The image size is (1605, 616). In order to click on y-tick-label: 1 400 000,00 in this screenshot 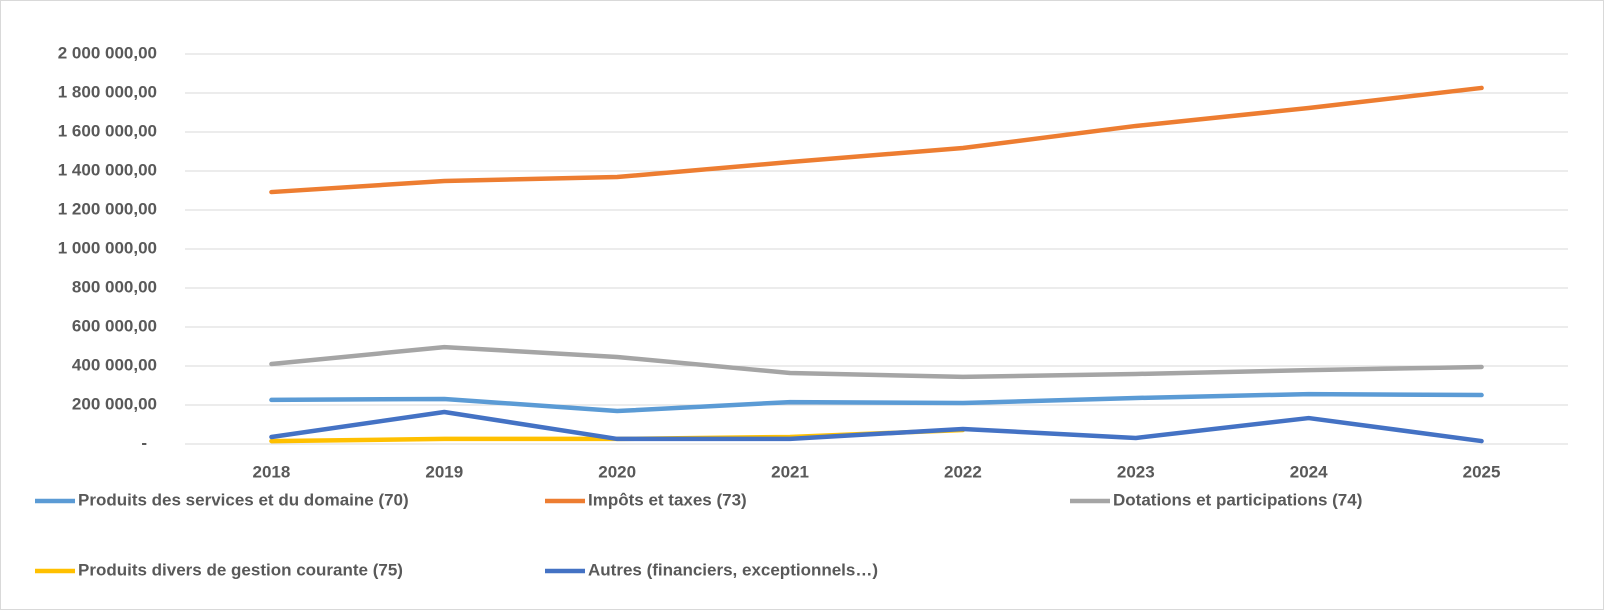, I will do `click(107, 169)`.